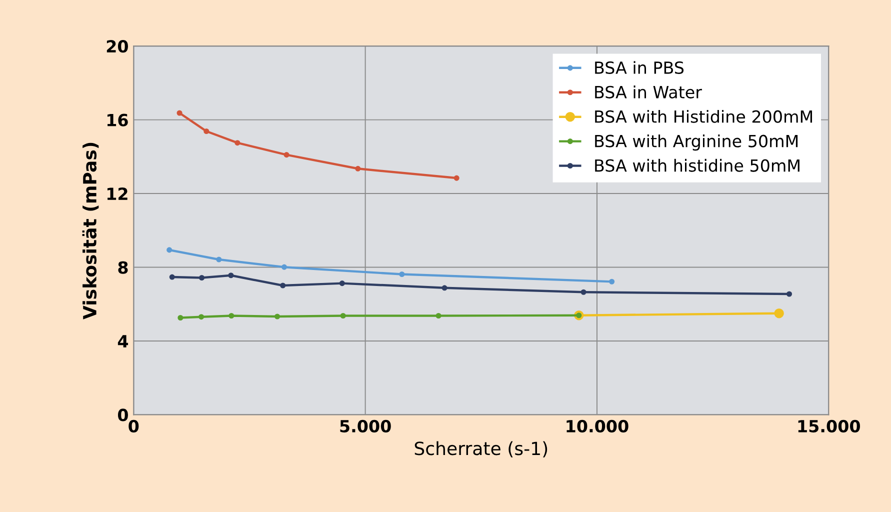 This screenshot has width=891, height=512. What do you see at coordinates (481, 449) in the screenshot?
I see `x-axis-title: Scherrate (s-1)` at bounding box center [481, 449].